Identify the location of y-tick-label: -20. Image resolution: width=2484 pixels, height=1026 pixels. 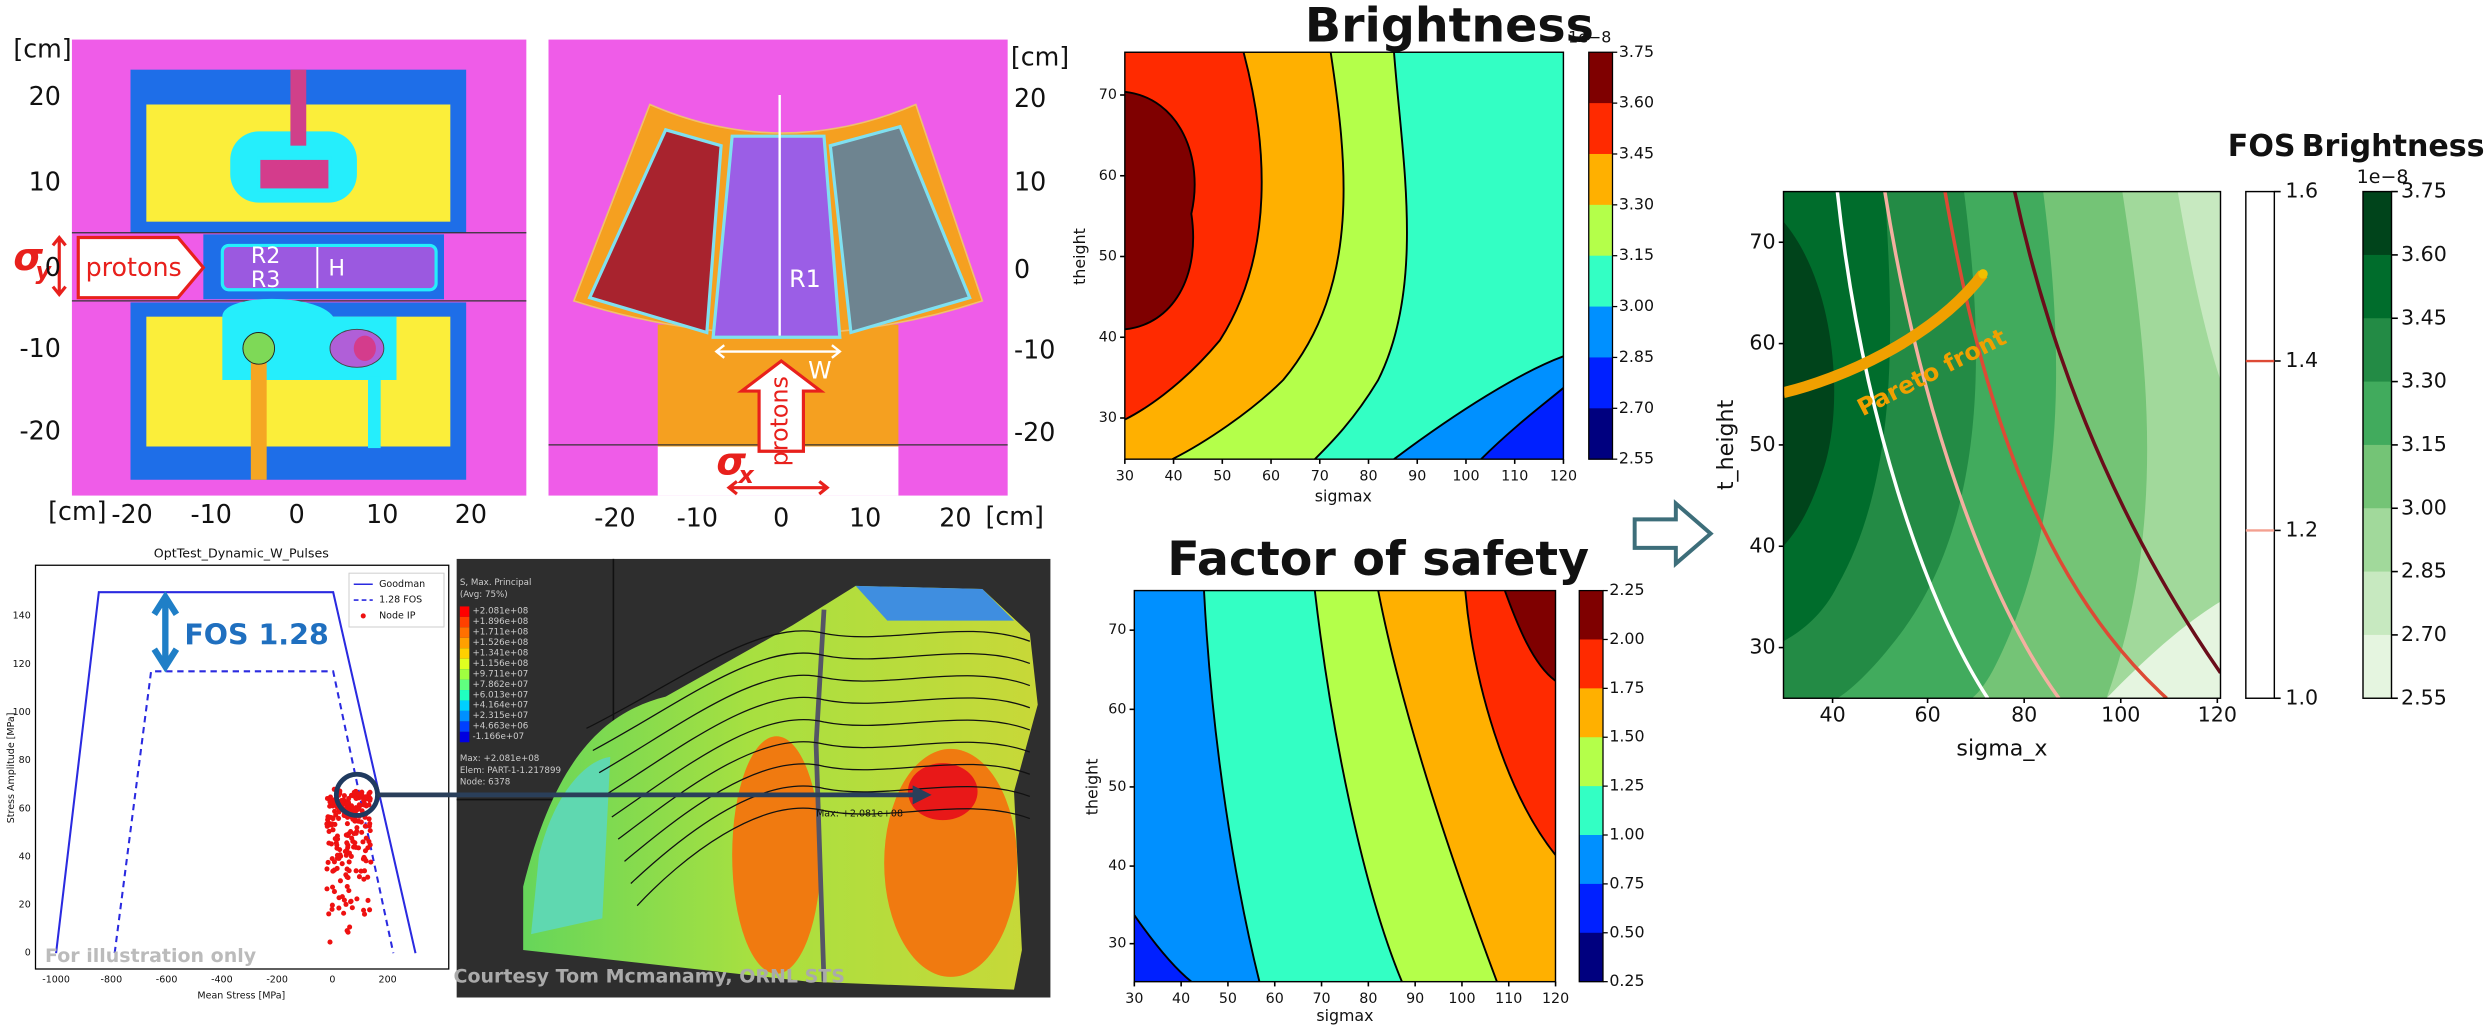
(1034, 432).